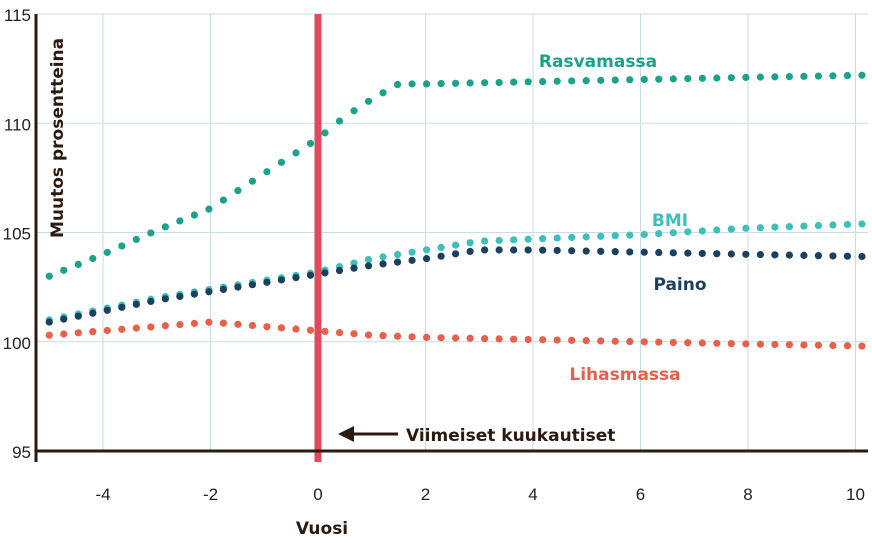 This screenshot has width=872, height=543. Describe the element at coordinates (455, 286) in the screenshot. I see `series-paino` at that location.